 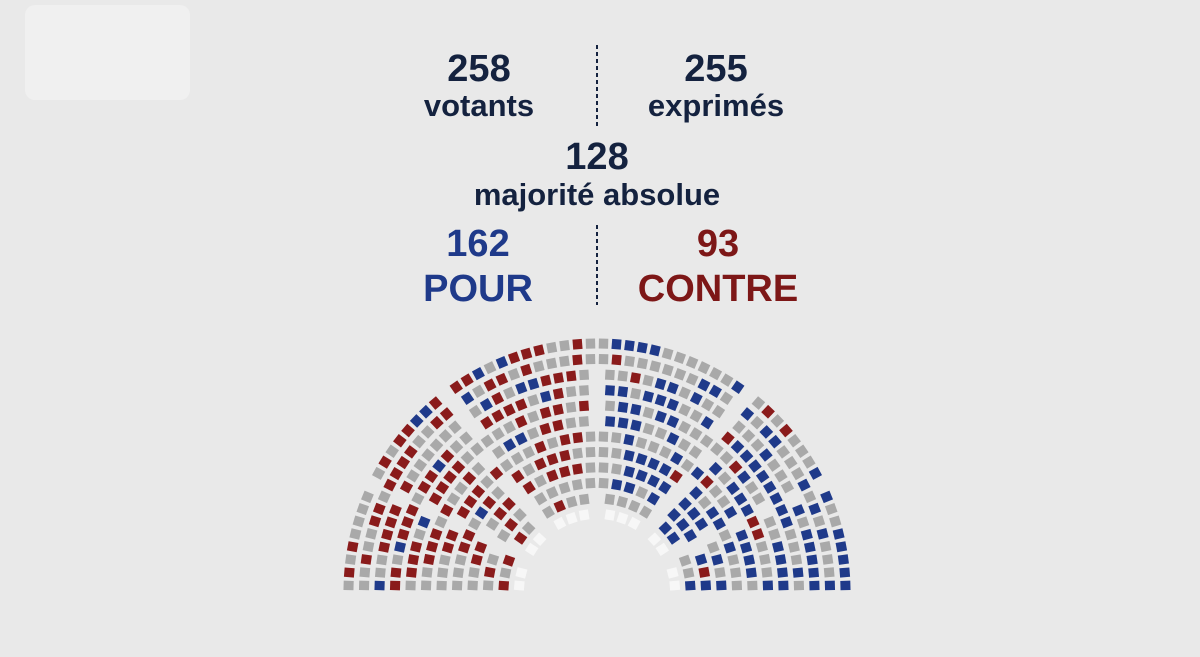 What do you see at coordinates (477, 244) in the screenshot?
I see `pour-number: 162` at bounding box center [477, 244].